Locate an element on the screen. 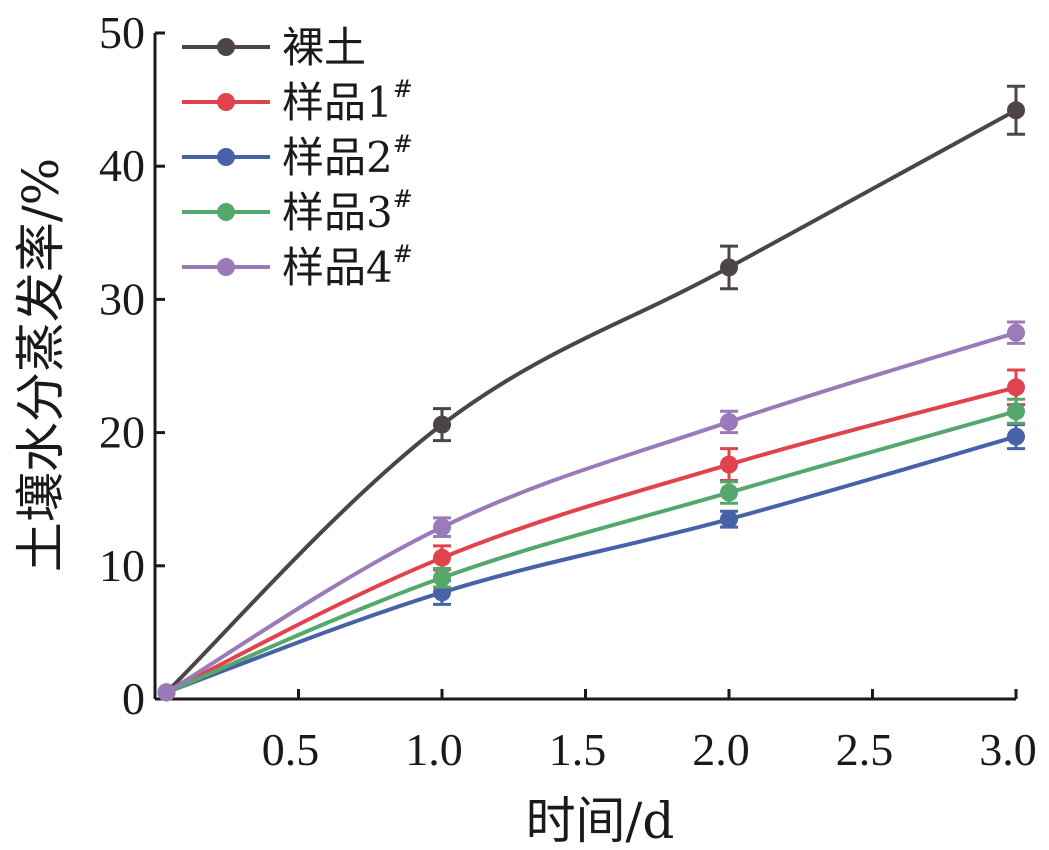  x-tick-label: 1.5 is located at coordinates (578, 749).